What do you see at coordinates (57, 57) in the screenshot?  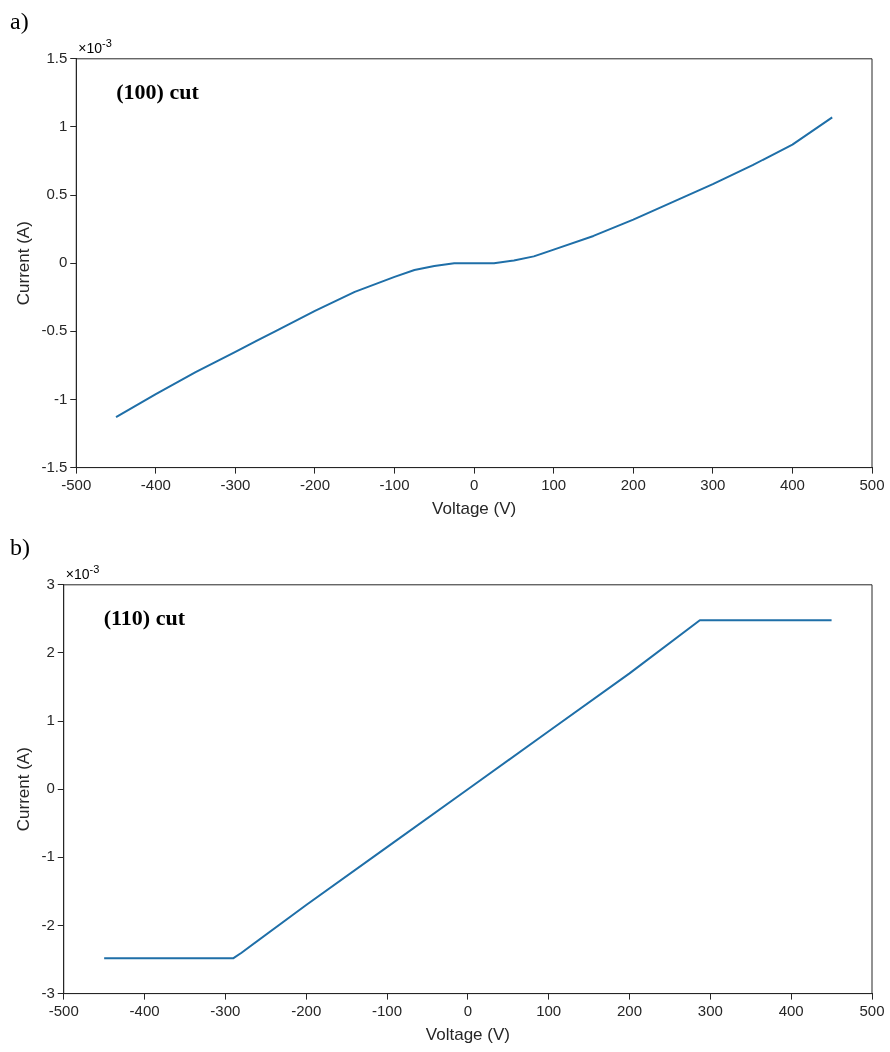 I see `y-tick-label: 1.5` at bounding box center [57, 57].